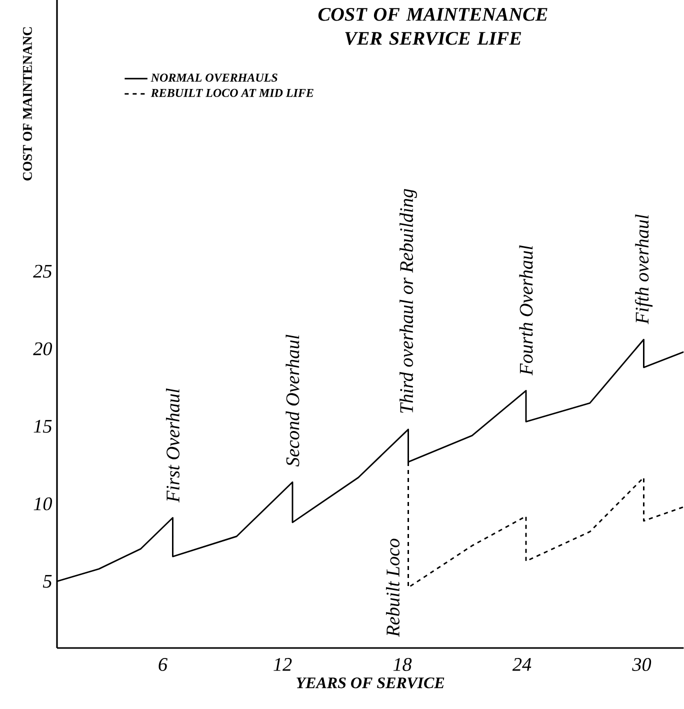 The image size is (684, 709). Describe the element at coordinates (43, 426) in the screenshot. I see `y-tick-label: 15` at that location.